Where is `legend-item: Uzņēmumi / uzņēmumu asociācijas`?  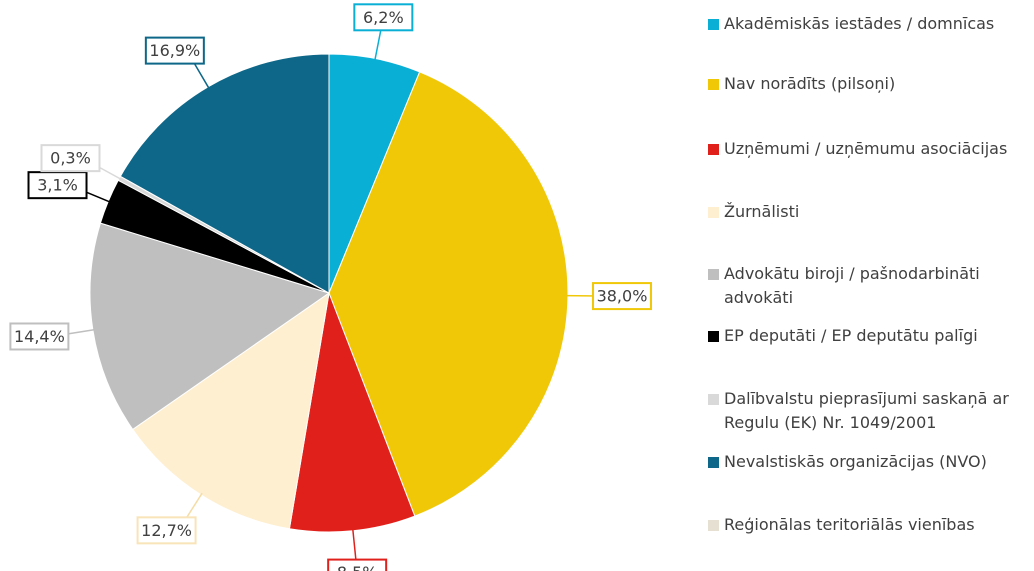
legend-item: Uzņēmumi / uzņēmumu asociācijas is located at coordinates (868, 149).